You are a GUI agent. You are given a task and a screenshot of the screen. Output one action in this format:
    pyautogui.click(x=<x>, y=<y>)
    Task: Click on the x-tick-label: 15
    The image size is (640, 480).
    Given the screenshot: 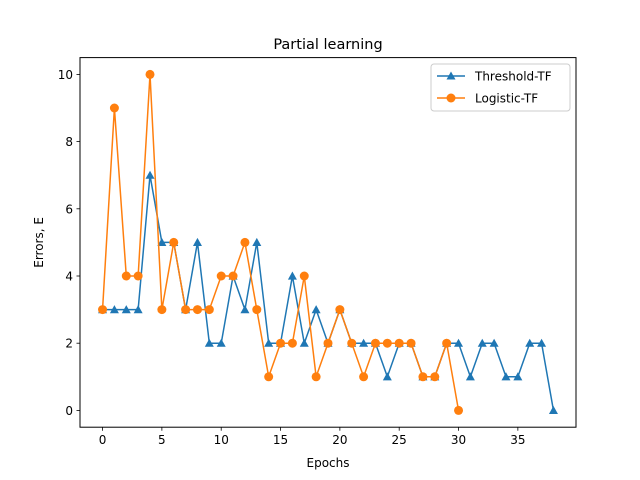 What is the action you would take?
    pyautogui.click(x=280, y=440)
    